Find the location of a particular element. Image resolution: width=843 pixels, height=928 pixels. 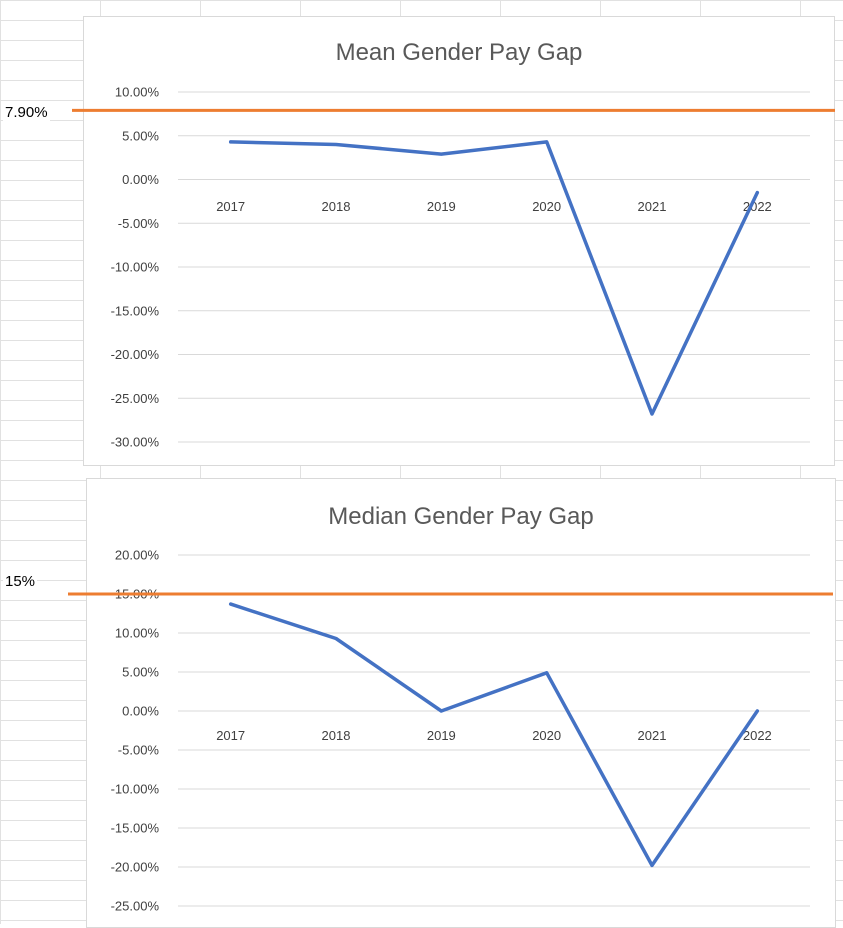

x-category-label: 2022 is located at coordinates (757, 735).